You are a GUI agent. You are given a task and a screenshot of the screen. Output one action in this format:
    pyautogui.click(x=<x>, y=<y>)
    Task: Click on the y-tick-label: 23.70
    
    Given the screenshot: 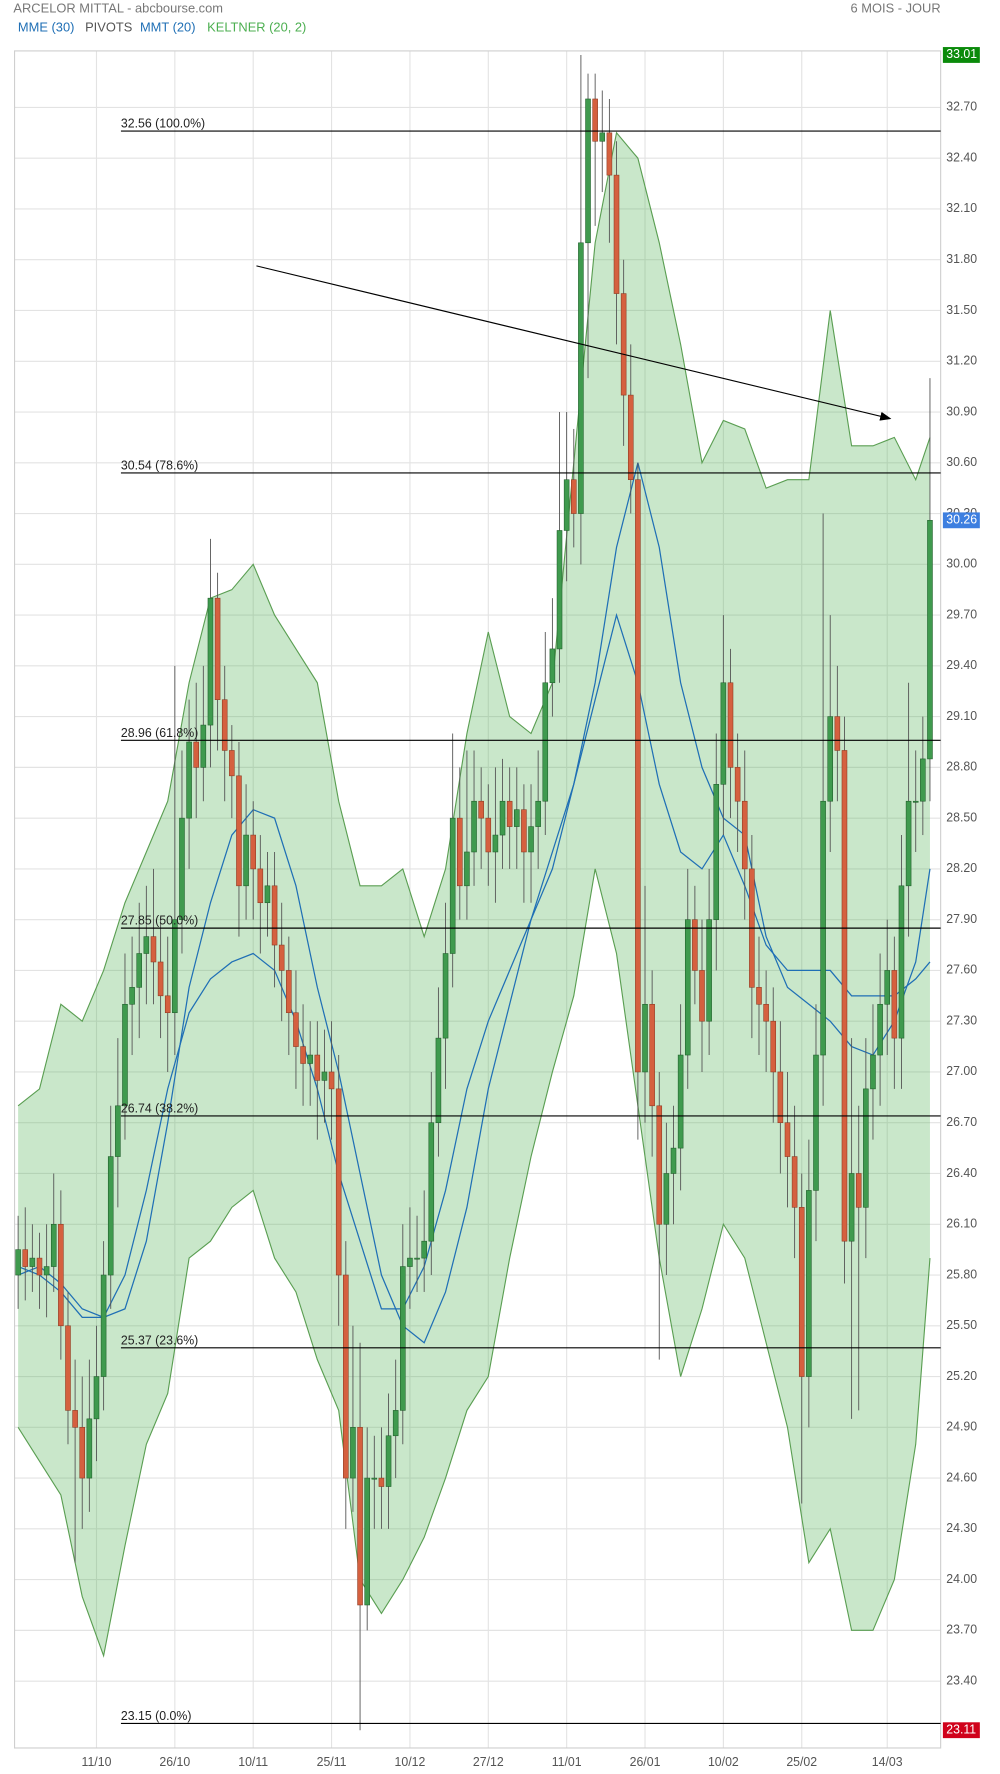 What is the action you would take?
    pyautogui.click(x=961, y=1630)
    